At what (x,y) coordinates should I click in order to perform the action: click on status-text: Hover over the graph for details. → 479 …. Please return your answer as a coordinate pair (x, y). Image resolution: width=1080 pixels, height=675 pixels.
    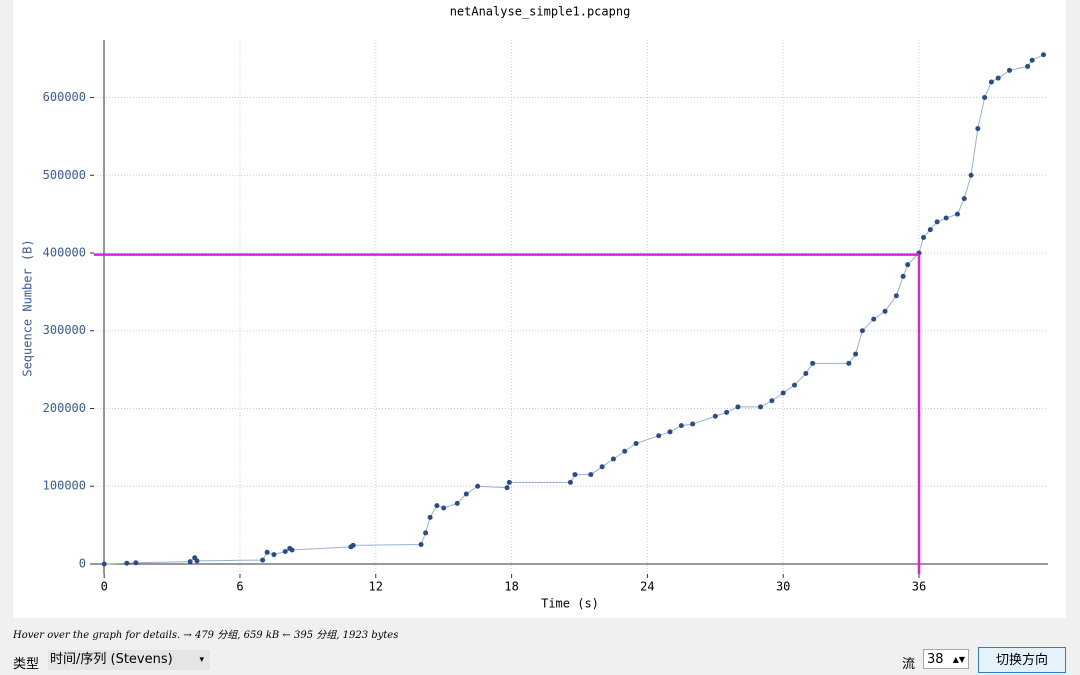
    Looking at the image, I should click on (206, 635).